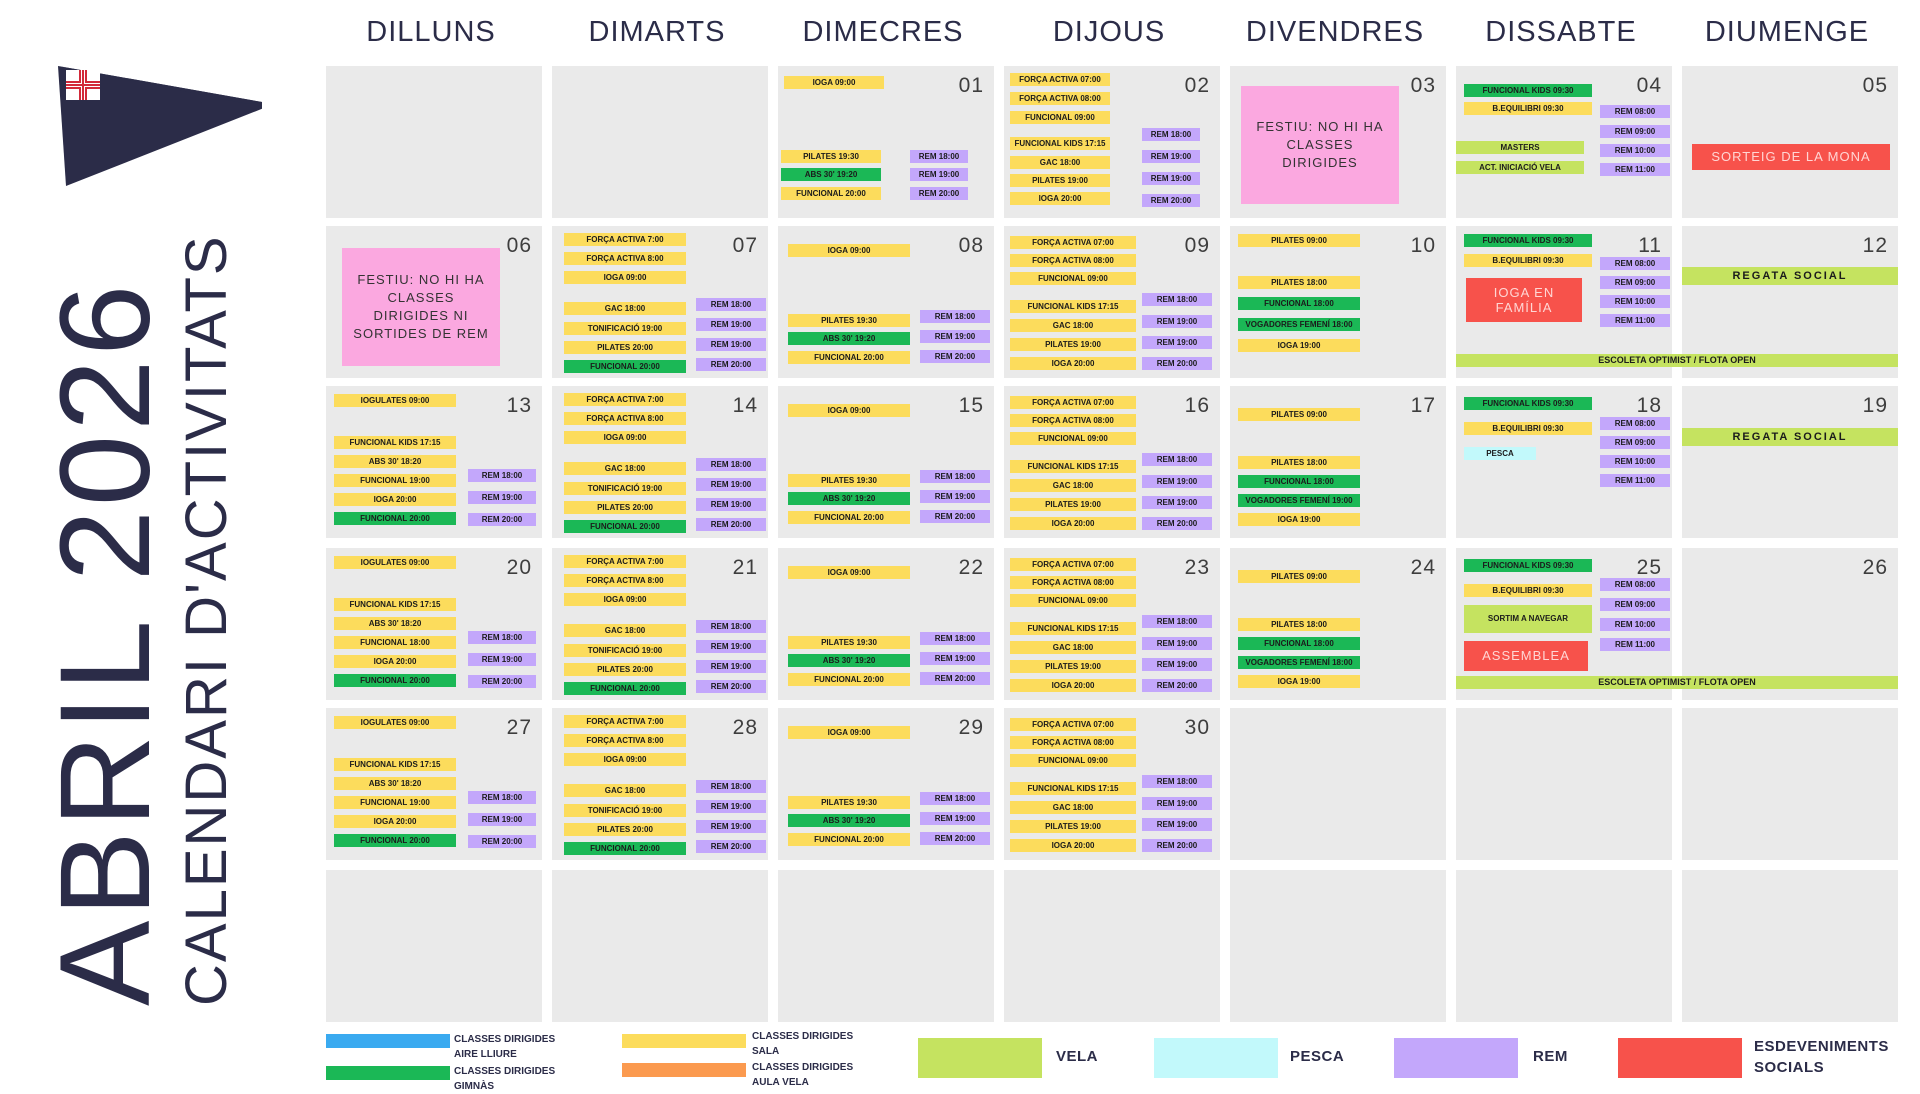 The image size is (1920, 1094). I want to click on event-chip: PILATES 19:30, so click(849, 802).